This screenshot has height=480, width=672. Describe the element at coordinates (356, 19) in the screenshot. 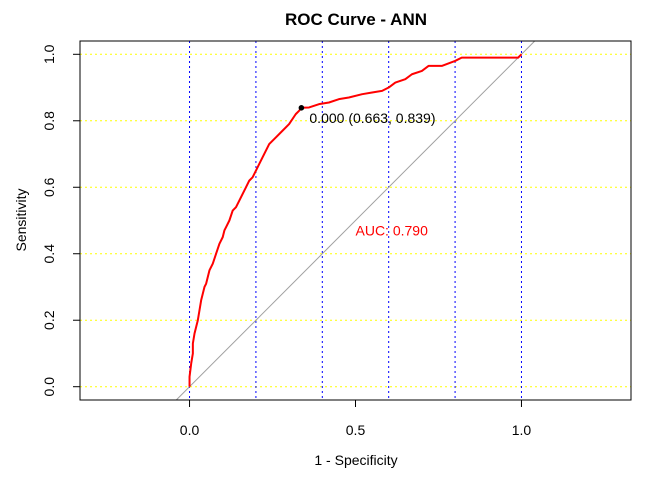

I see `chart-title: ROC Curve - ANN` at that location.